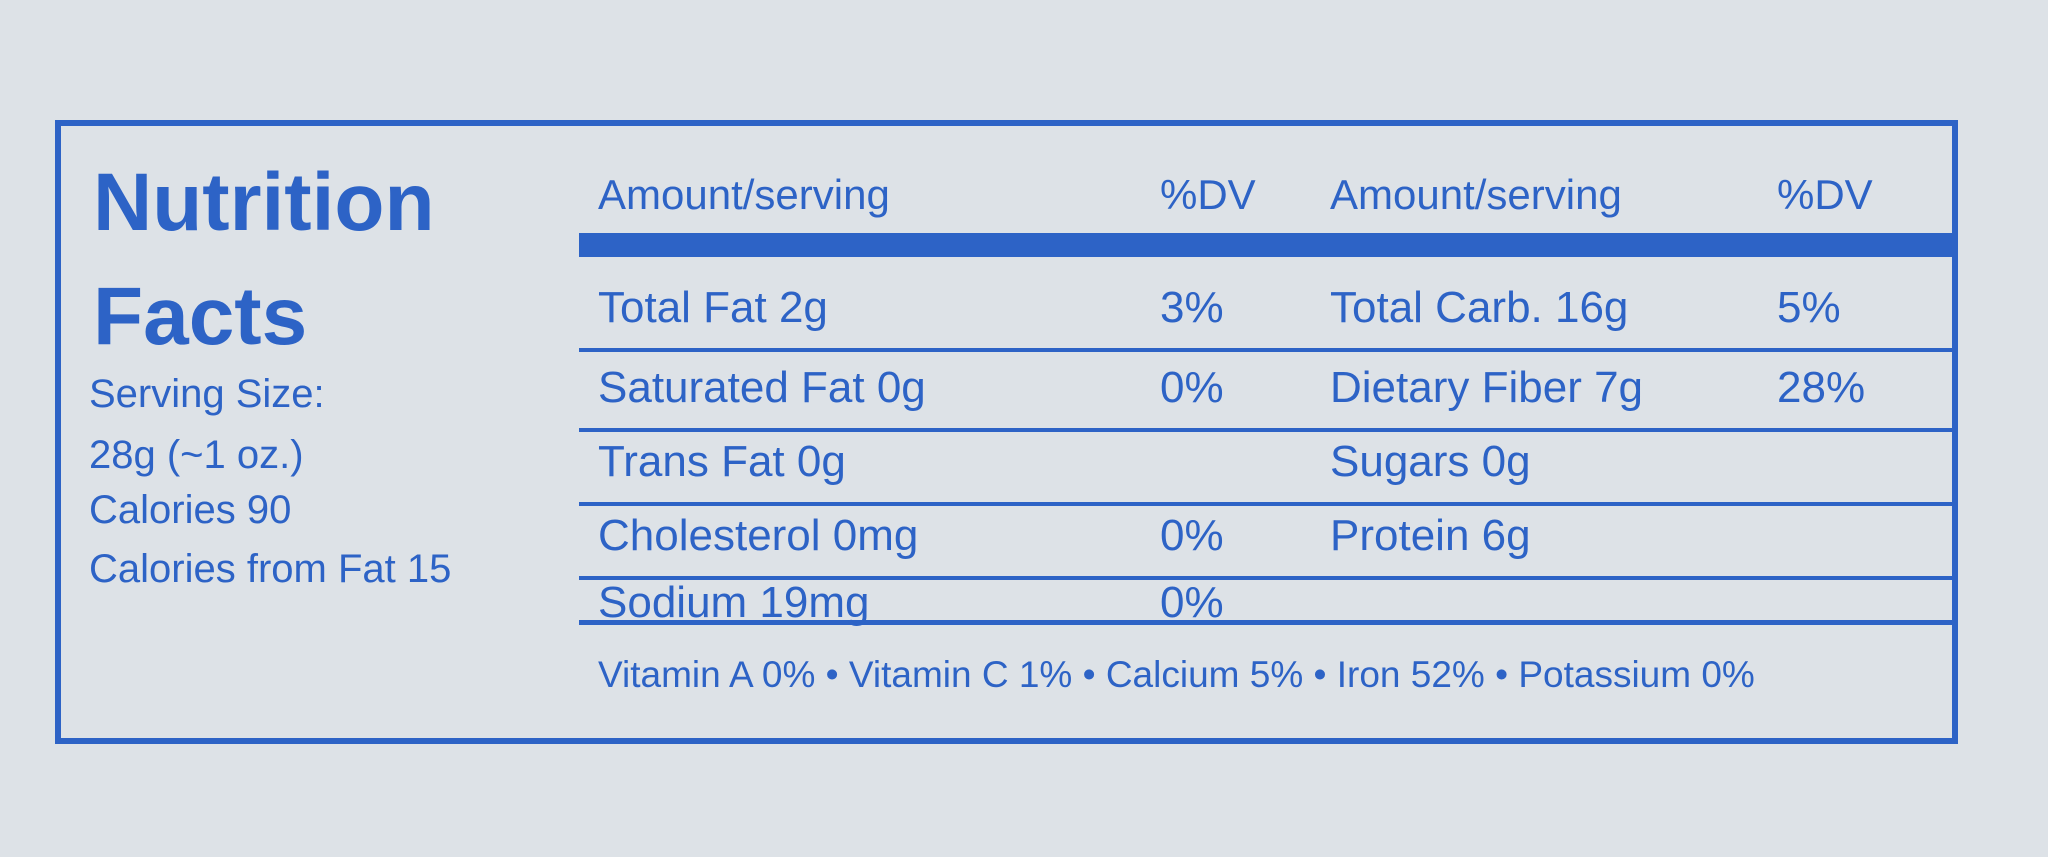 The image size is (2048, 857). What do you see at coordinates (722, 461) in the screenshot?
I see `row-cell: Trans Fat 0g` at bounding box center [722, 461].